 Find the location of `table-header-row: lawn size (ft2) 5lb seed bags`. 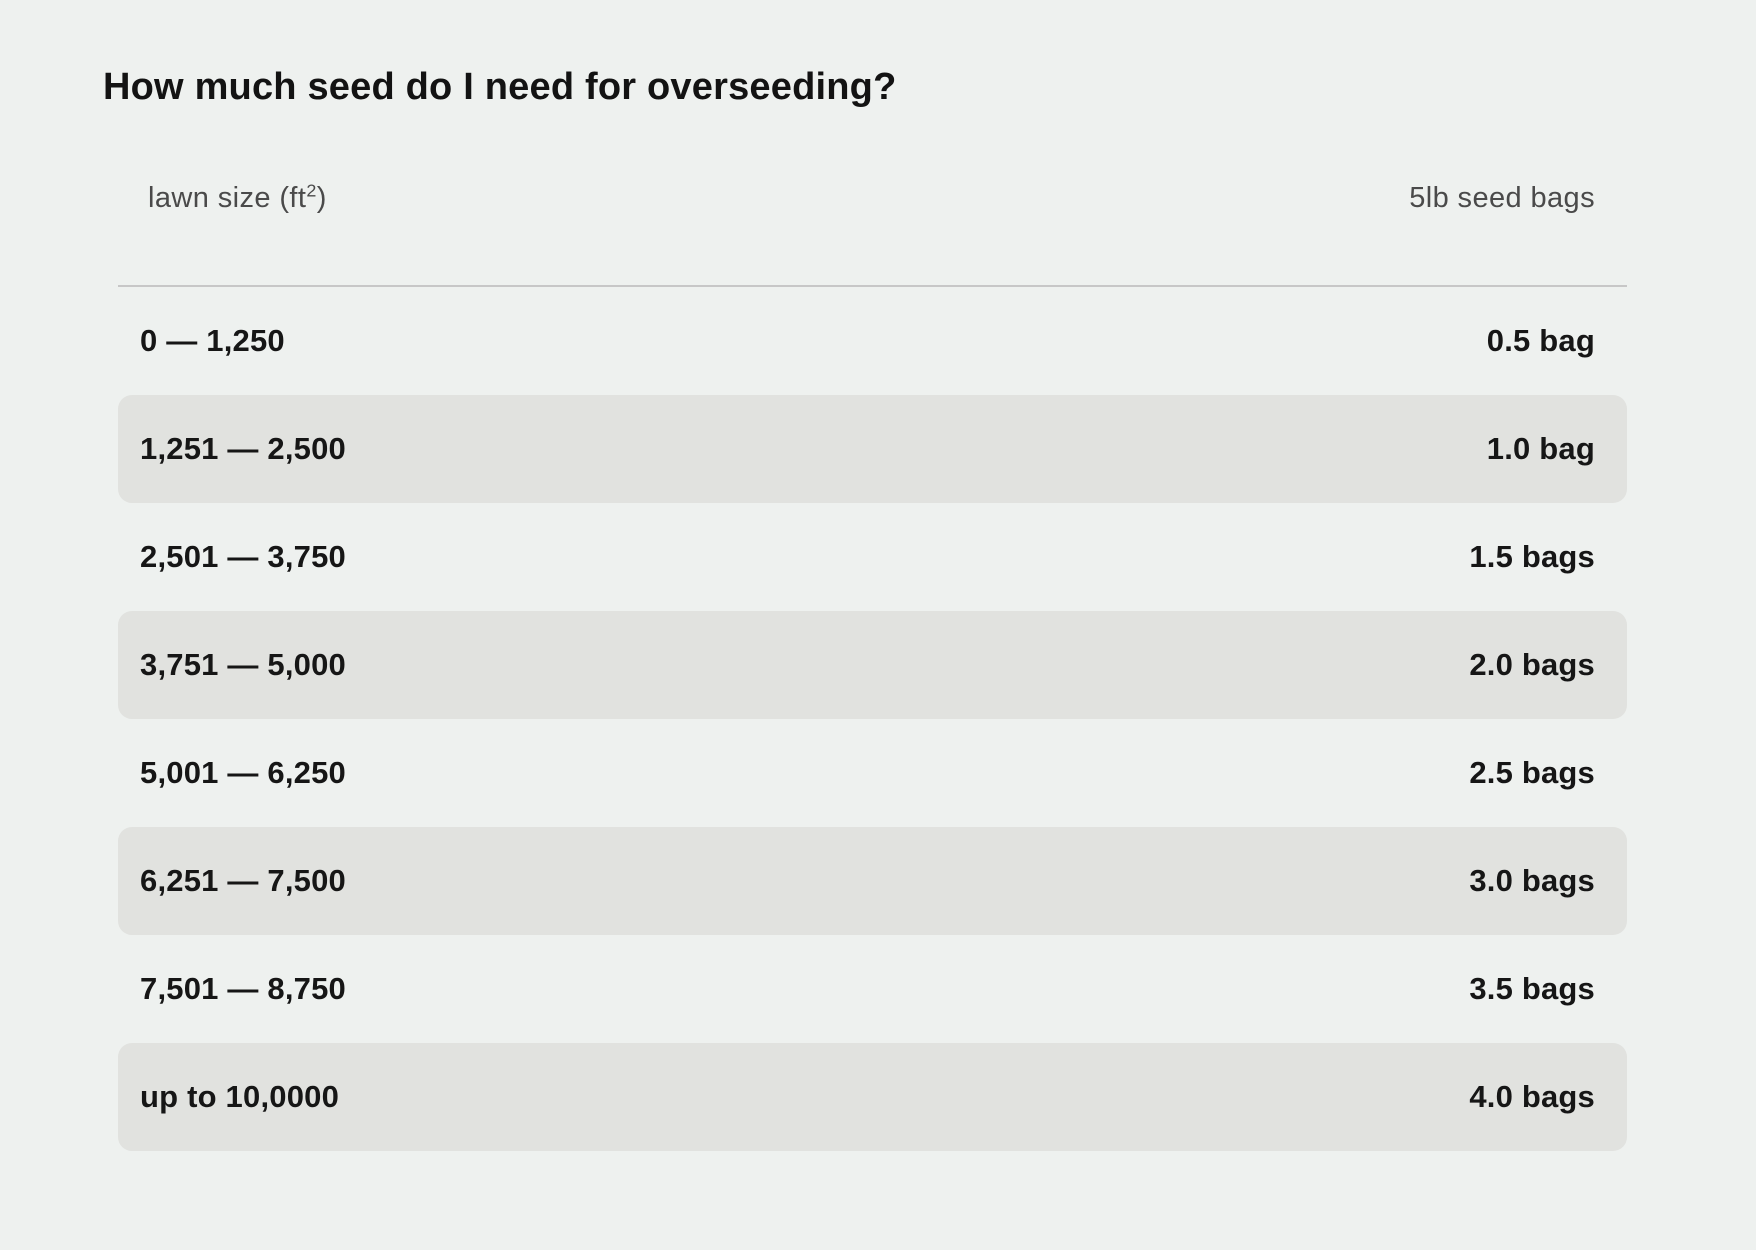

table-header-row: lawn size (ft2) 5lb seed bags is located at coordinates (872, 198).